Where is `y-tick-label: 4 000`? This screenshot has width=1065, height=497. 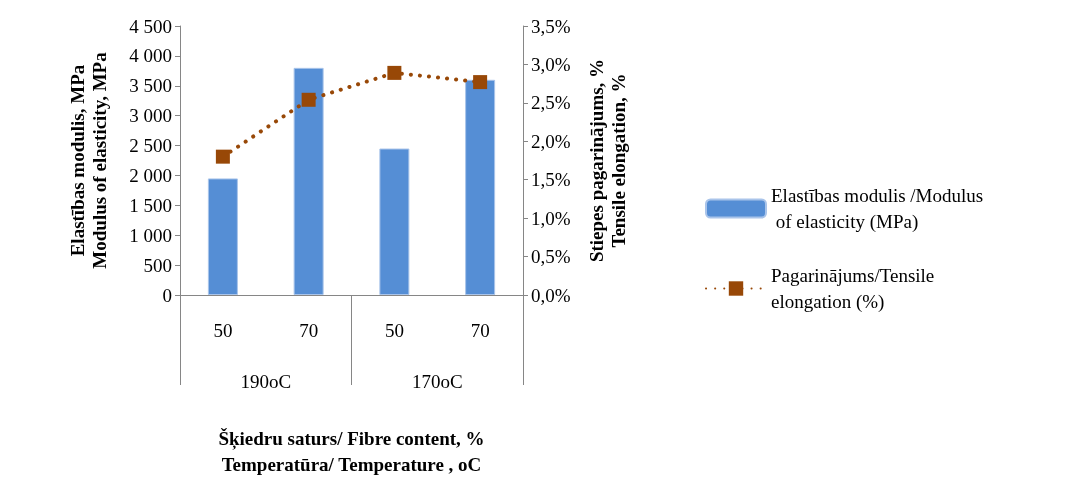 y-tick-label: 4 000 is located at coordinates (150, 56).